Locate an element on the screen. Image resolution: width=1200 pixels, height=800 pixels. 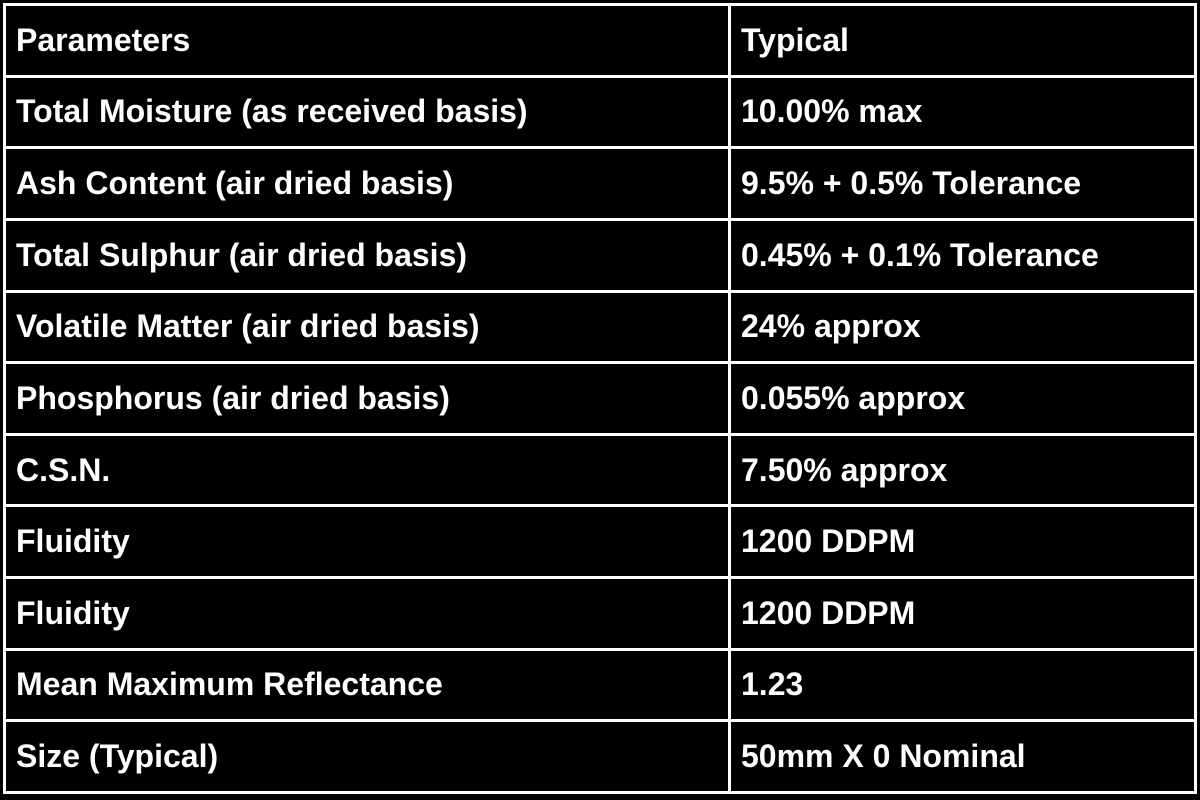
cell: C.S.N. is located at coordinates (367, 470).